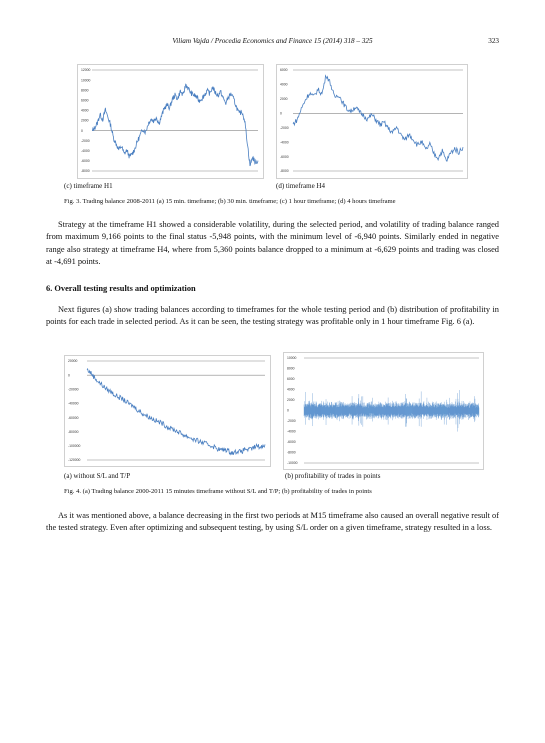 This screenshot has width=545, height=743. What do you see at coordinates (73, 389) in the screenshot?
I see `y-tick-label: -20000` at bounding box center [73, 389].